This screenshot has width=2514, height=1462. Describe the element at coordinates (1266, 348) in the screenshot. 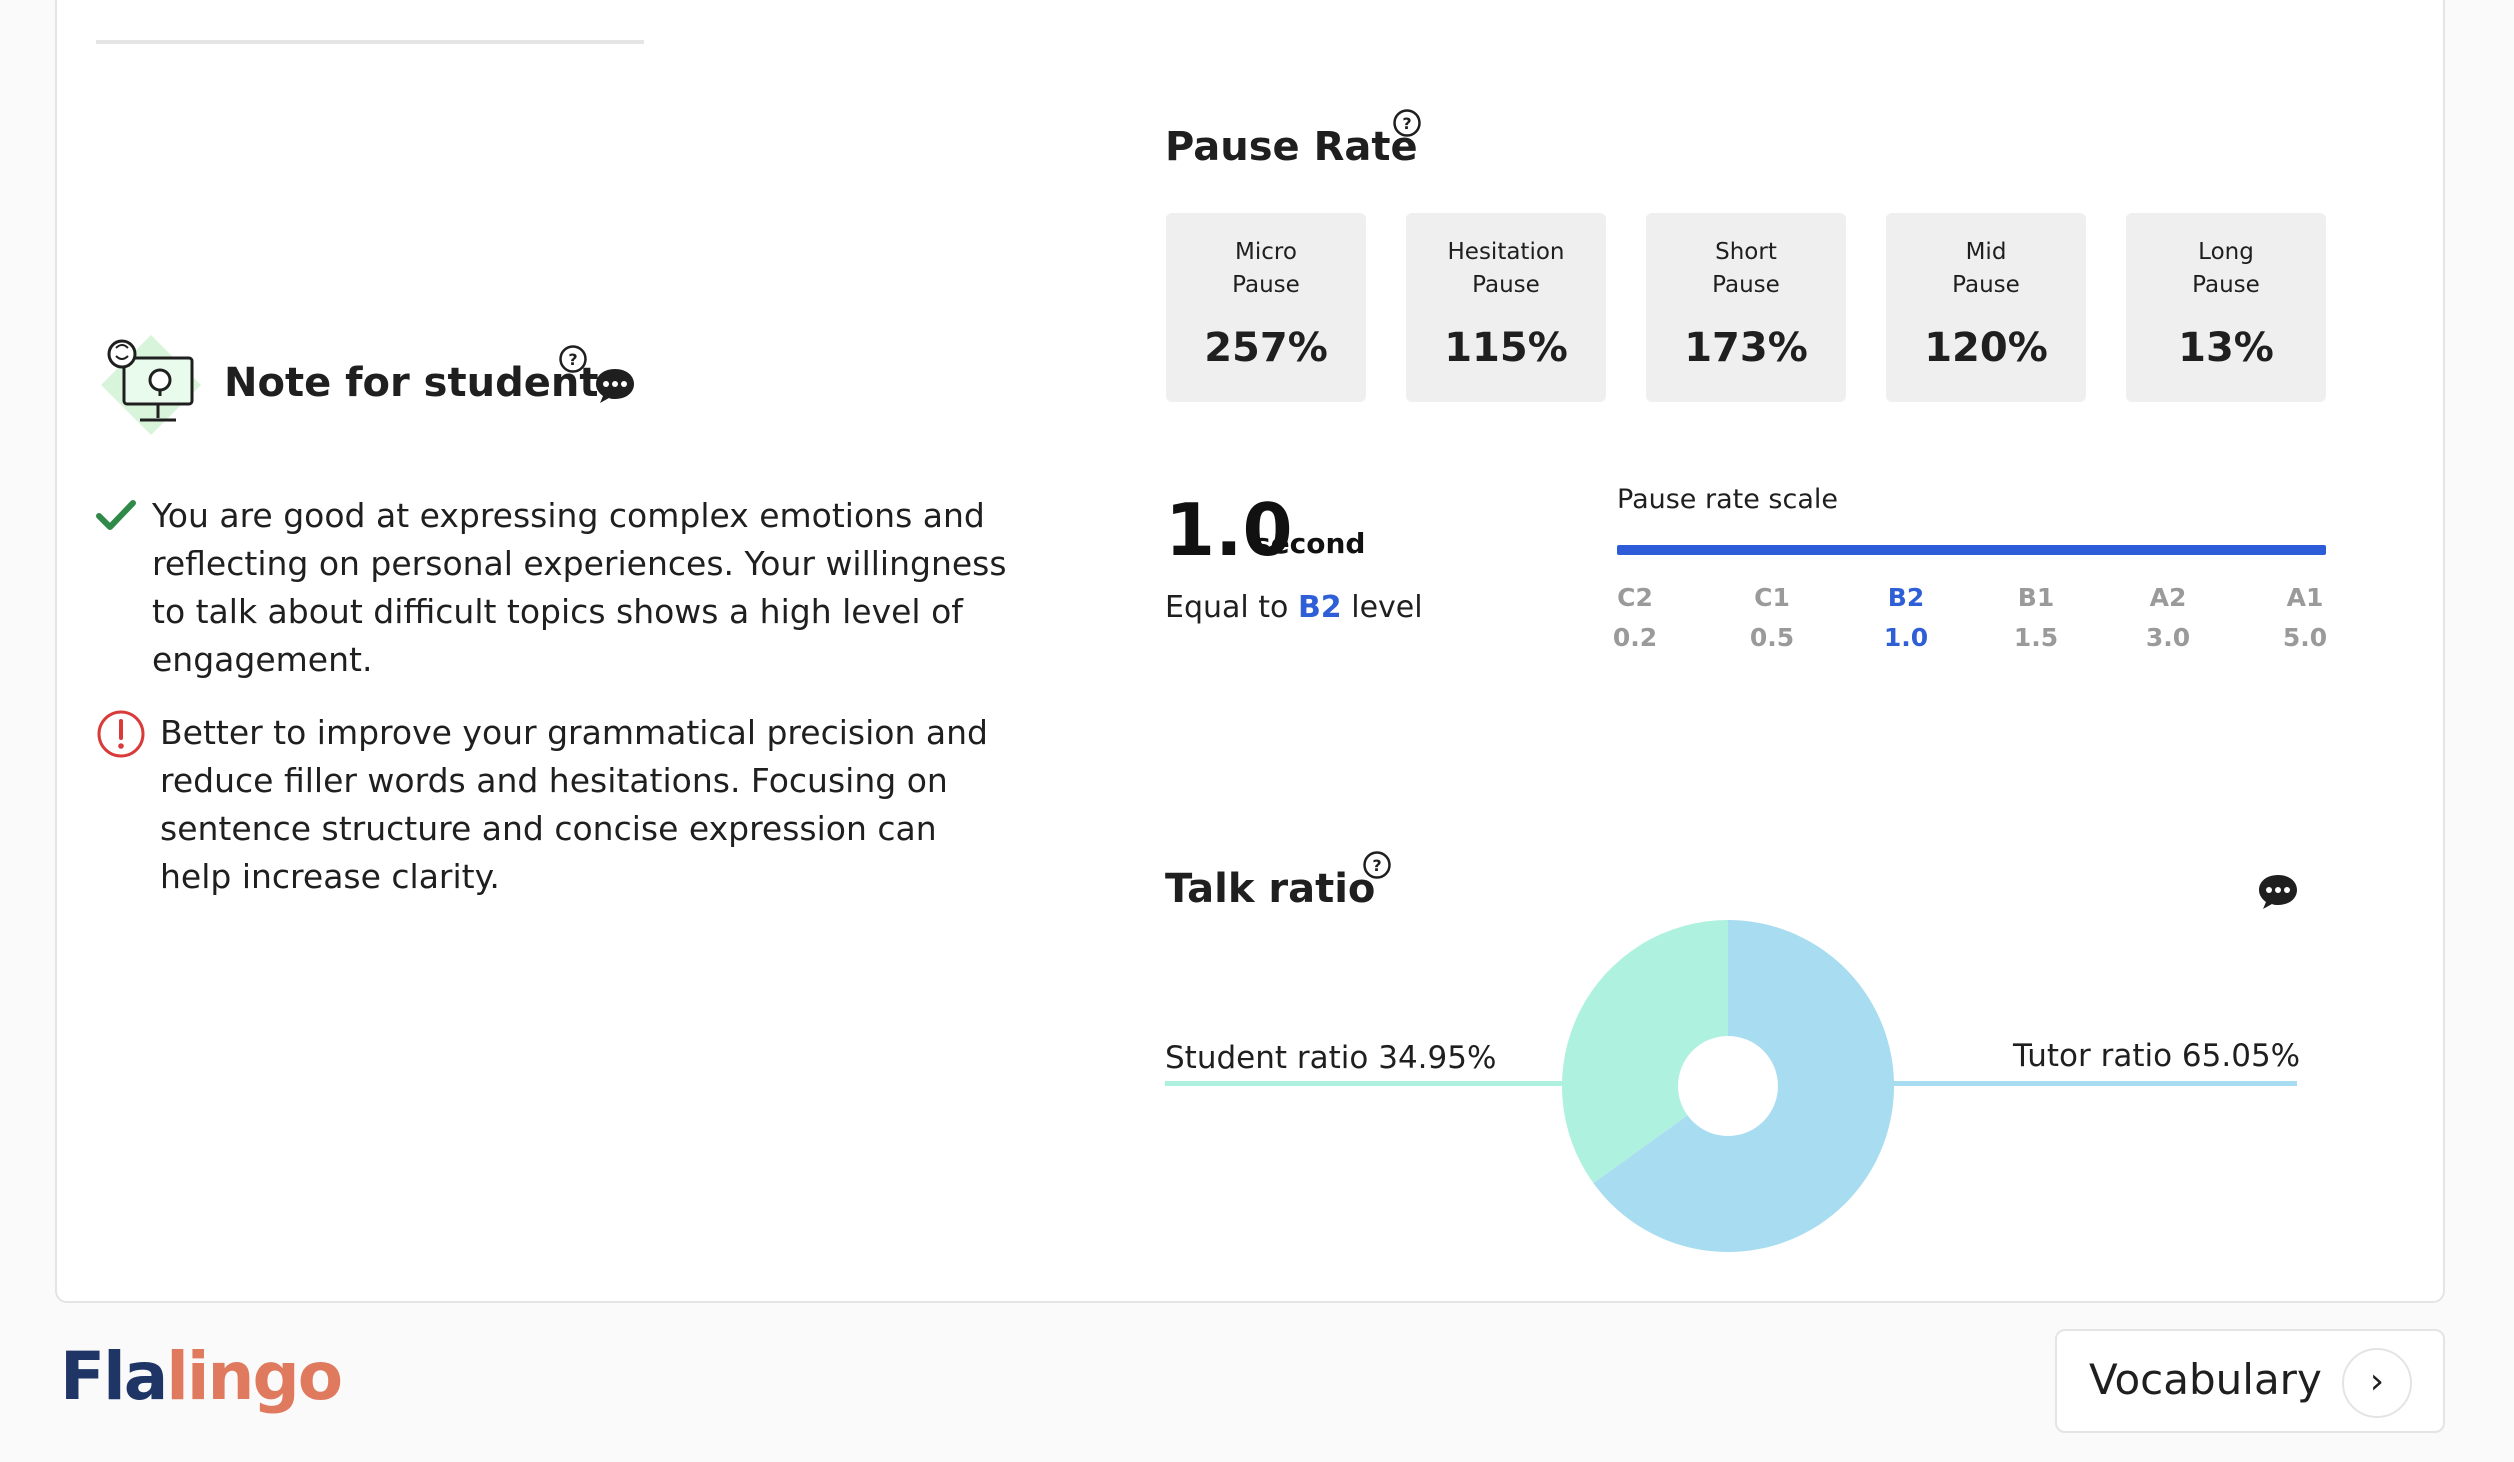

I see `pause-box-value: 257%` at that location.